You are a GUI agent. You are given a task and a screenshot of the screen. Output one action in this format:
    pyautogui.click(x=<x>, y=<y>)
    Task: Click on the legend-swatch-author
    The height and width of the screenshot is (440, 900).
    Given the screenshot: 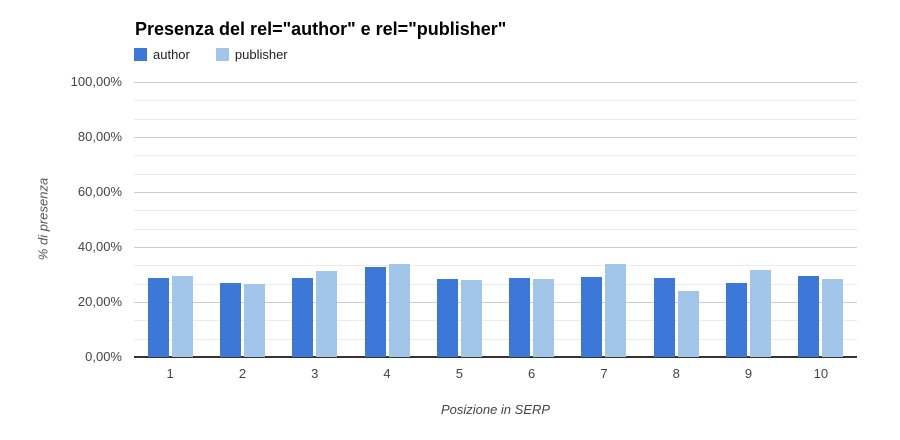 What is the action you would take?
    pyautogui.click(x=140, y=54)
    